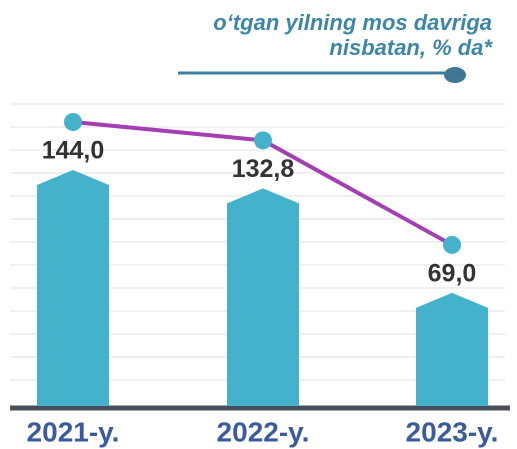 The width and height of the screenshot is (517, 449). I want to click on data-label: 69,0, so click(452, 274).